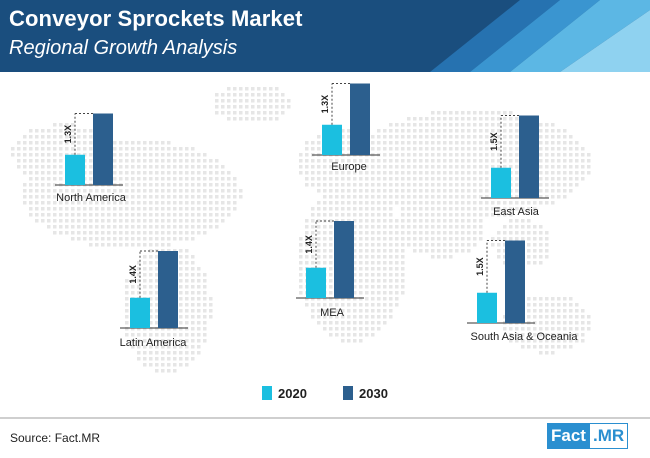 The image size is (650, 458). I want to click on page-title: Conveyor Sprockets Market, so click(156, 18).